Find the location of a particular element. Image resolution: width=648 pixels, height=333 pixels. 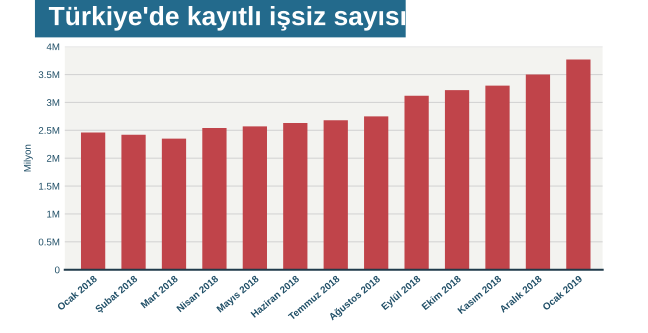

y-tick-label: 0 is located at coordinates (57, 270).